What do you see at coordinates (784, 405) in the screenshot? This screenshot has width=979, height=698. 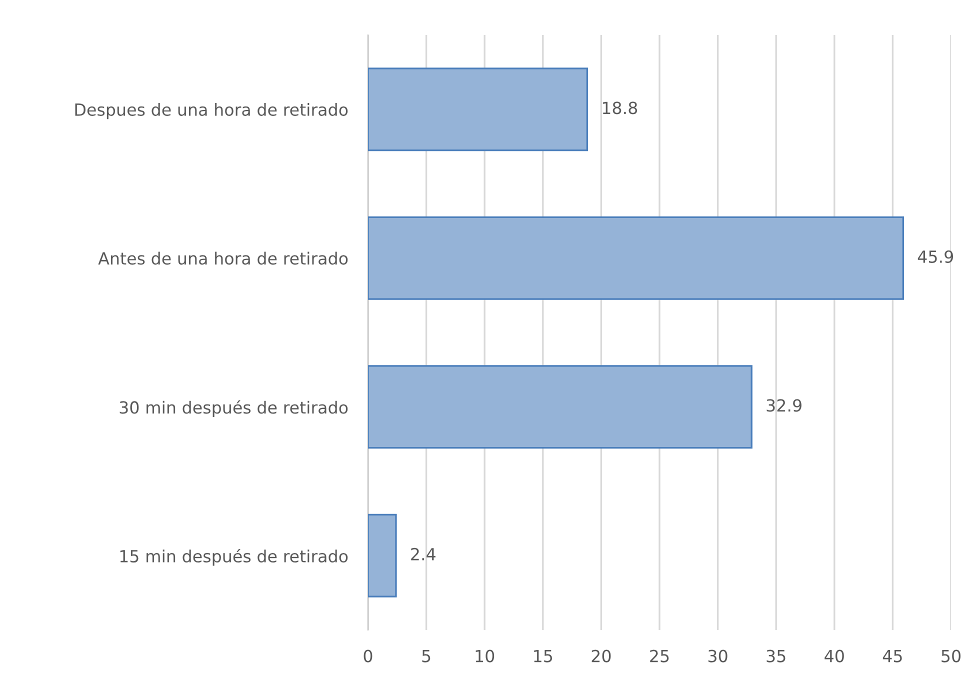 I see `data-label: 32.9` at bounding box center [784, 405].